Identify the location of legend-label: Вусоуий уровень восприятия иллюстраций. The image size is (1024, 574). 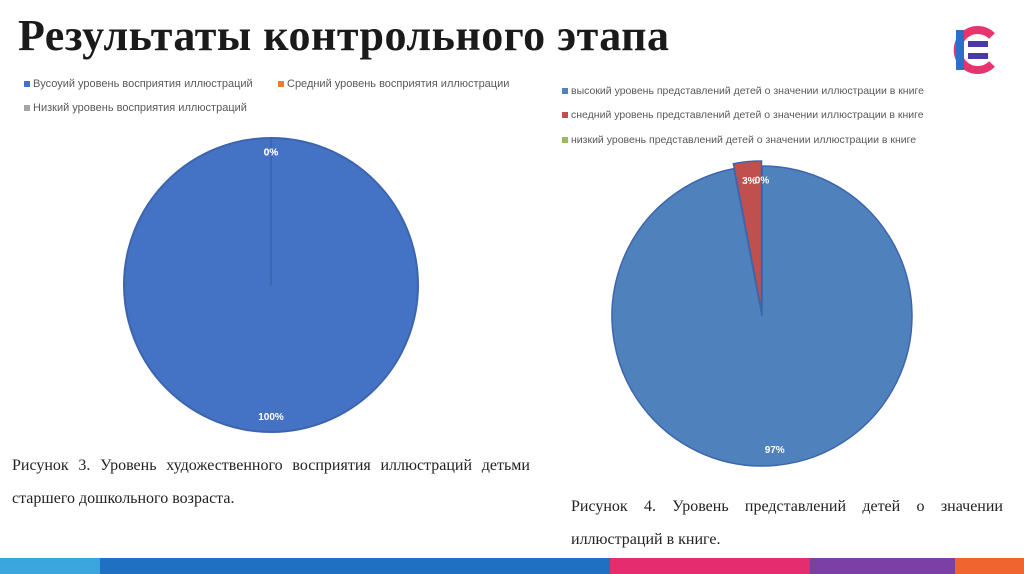
(143, 84).